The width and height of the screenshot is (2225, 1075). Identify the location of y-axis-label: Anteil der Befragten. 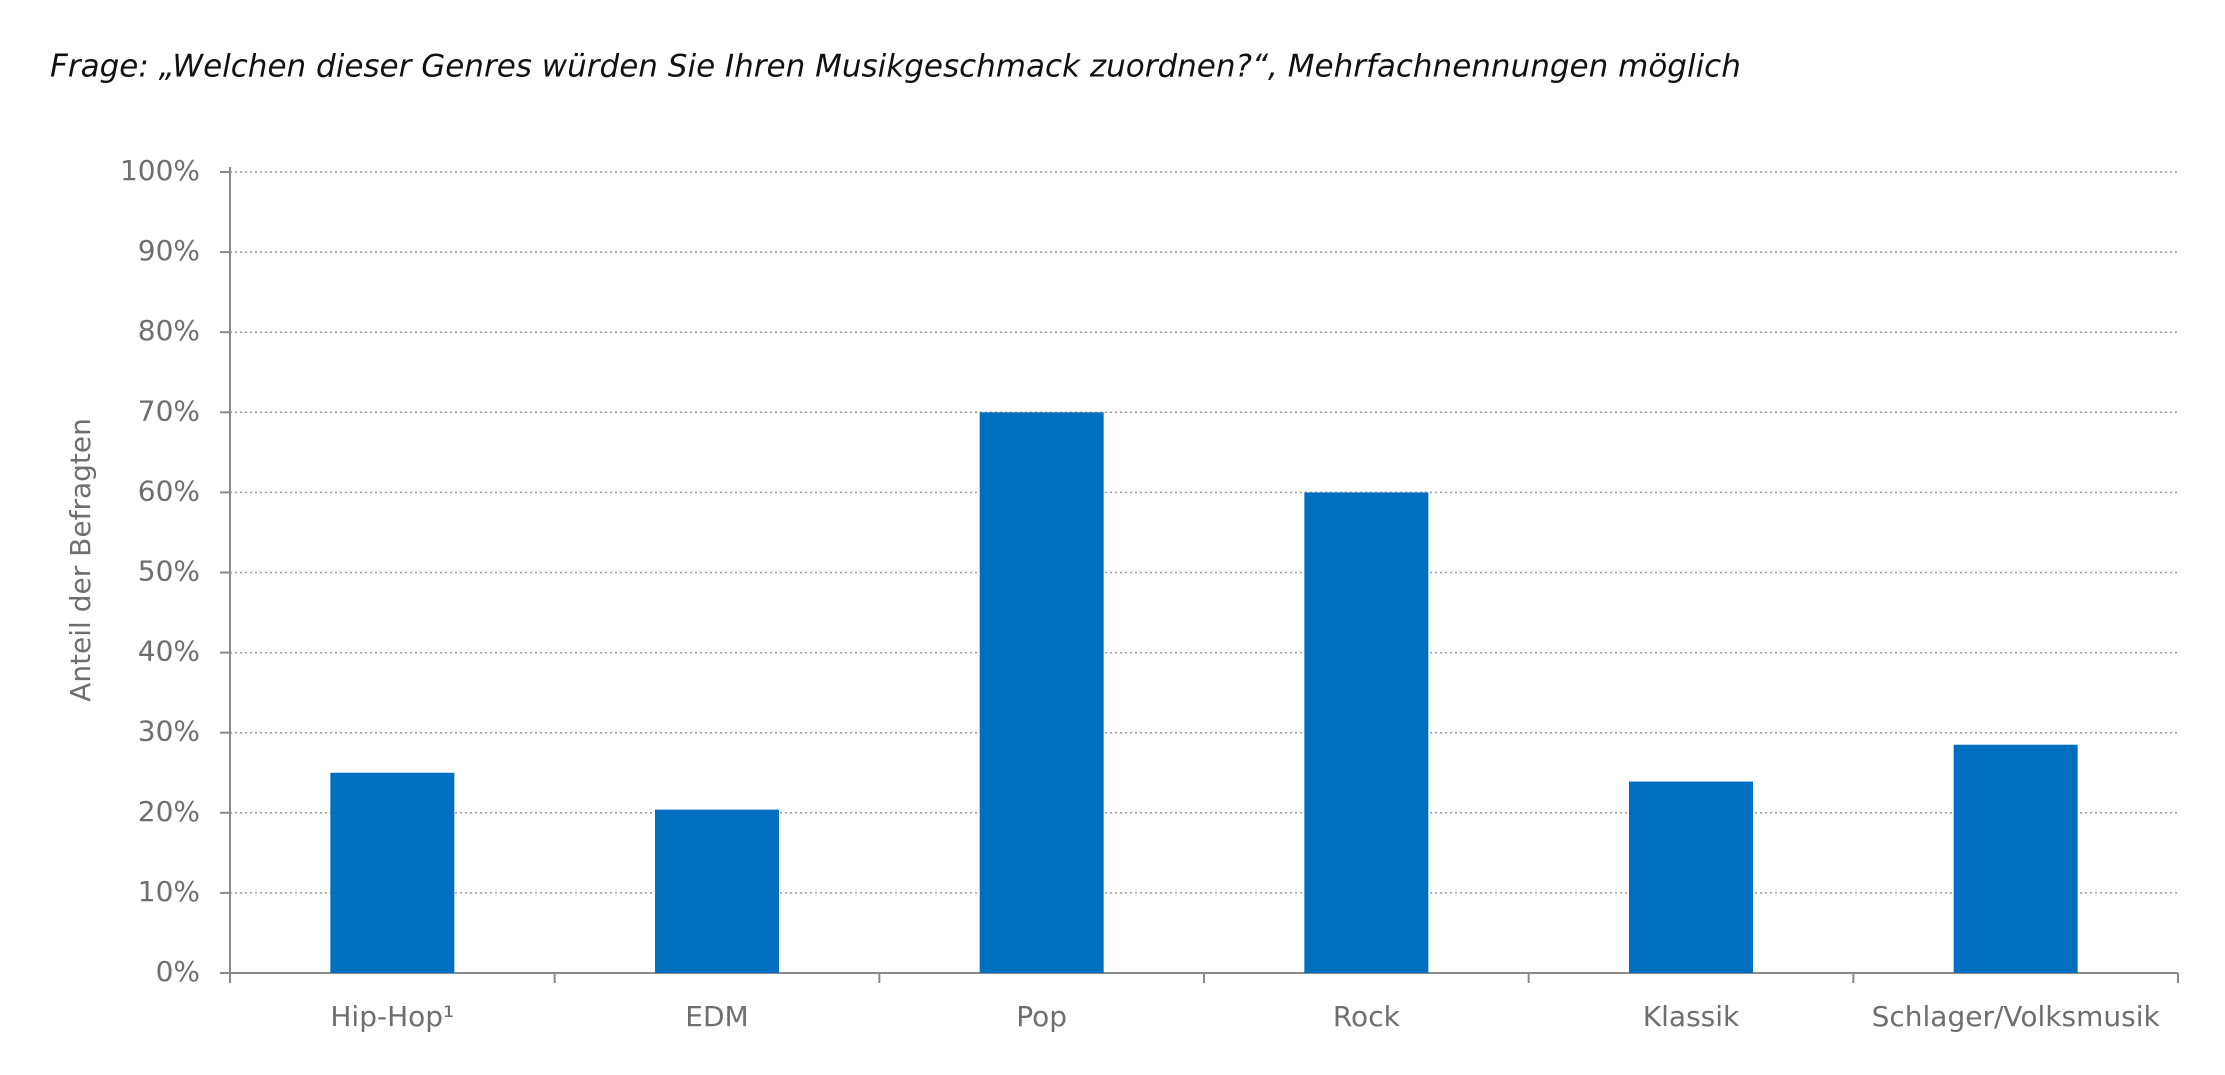
(80, 560).